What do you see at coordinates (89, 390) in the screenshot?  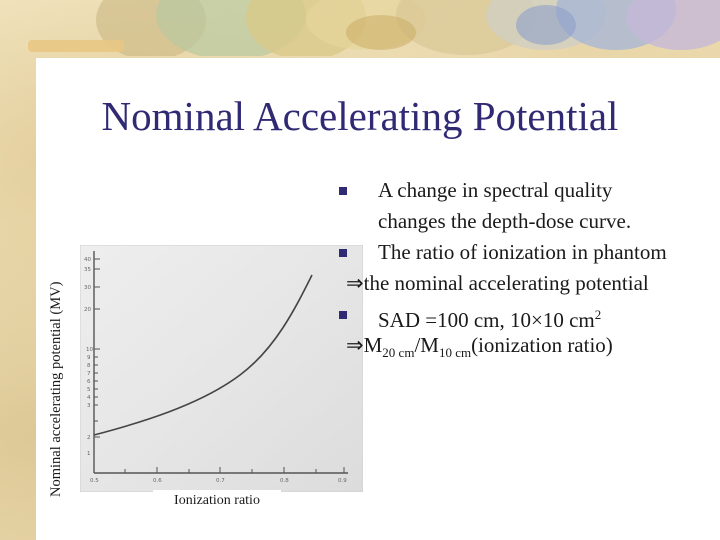 I see `svg-text: 5` at bounding box center [89, 390].